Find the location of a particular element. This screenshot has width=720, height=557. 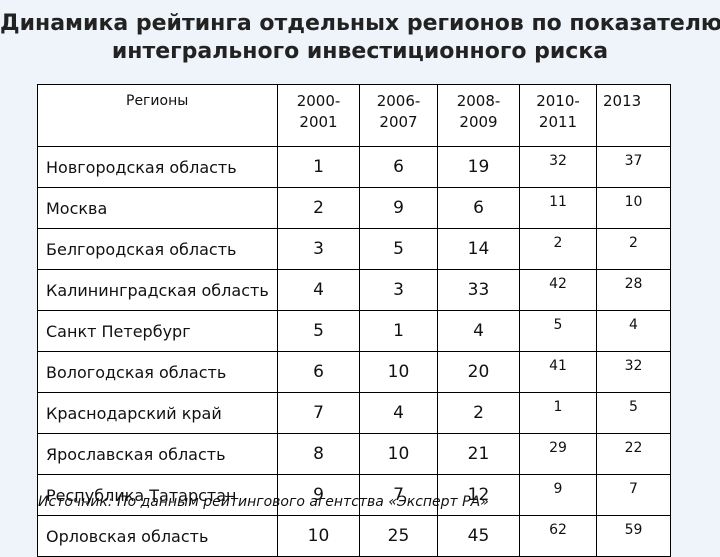

title-line-2: интегрального инвестиционного риска is located at coordinates (360, 51).